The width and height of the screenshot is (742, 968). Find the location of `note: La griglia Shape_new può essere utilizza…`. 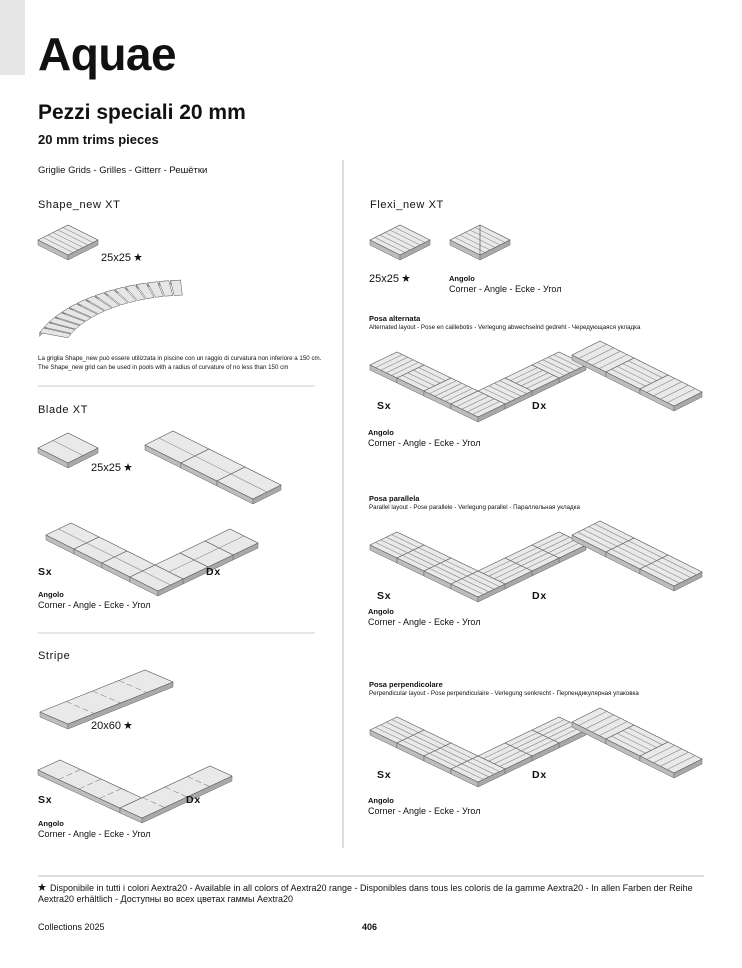

note: La griglia Shape_new può essere utilizza… is located at coordinates (180, 358).